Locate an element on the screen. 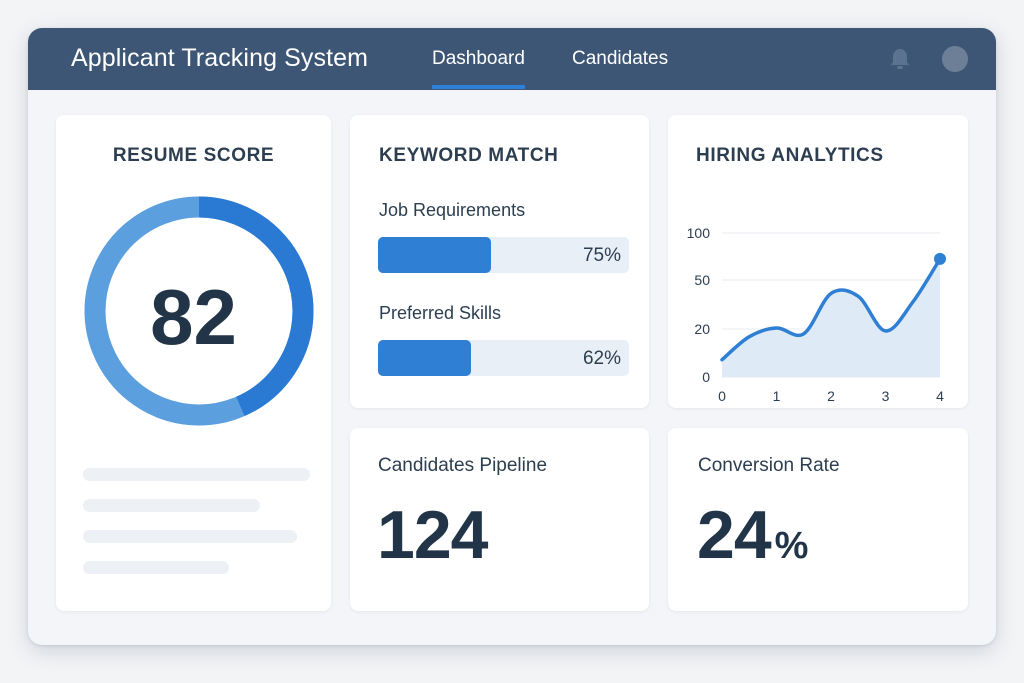 This screenshot has height=683, width=1024. hiring-analytics-card: HIRING ANALYTICS 100 50 20 0 0 1 2 3 4 is located at coordinates (818, 261).